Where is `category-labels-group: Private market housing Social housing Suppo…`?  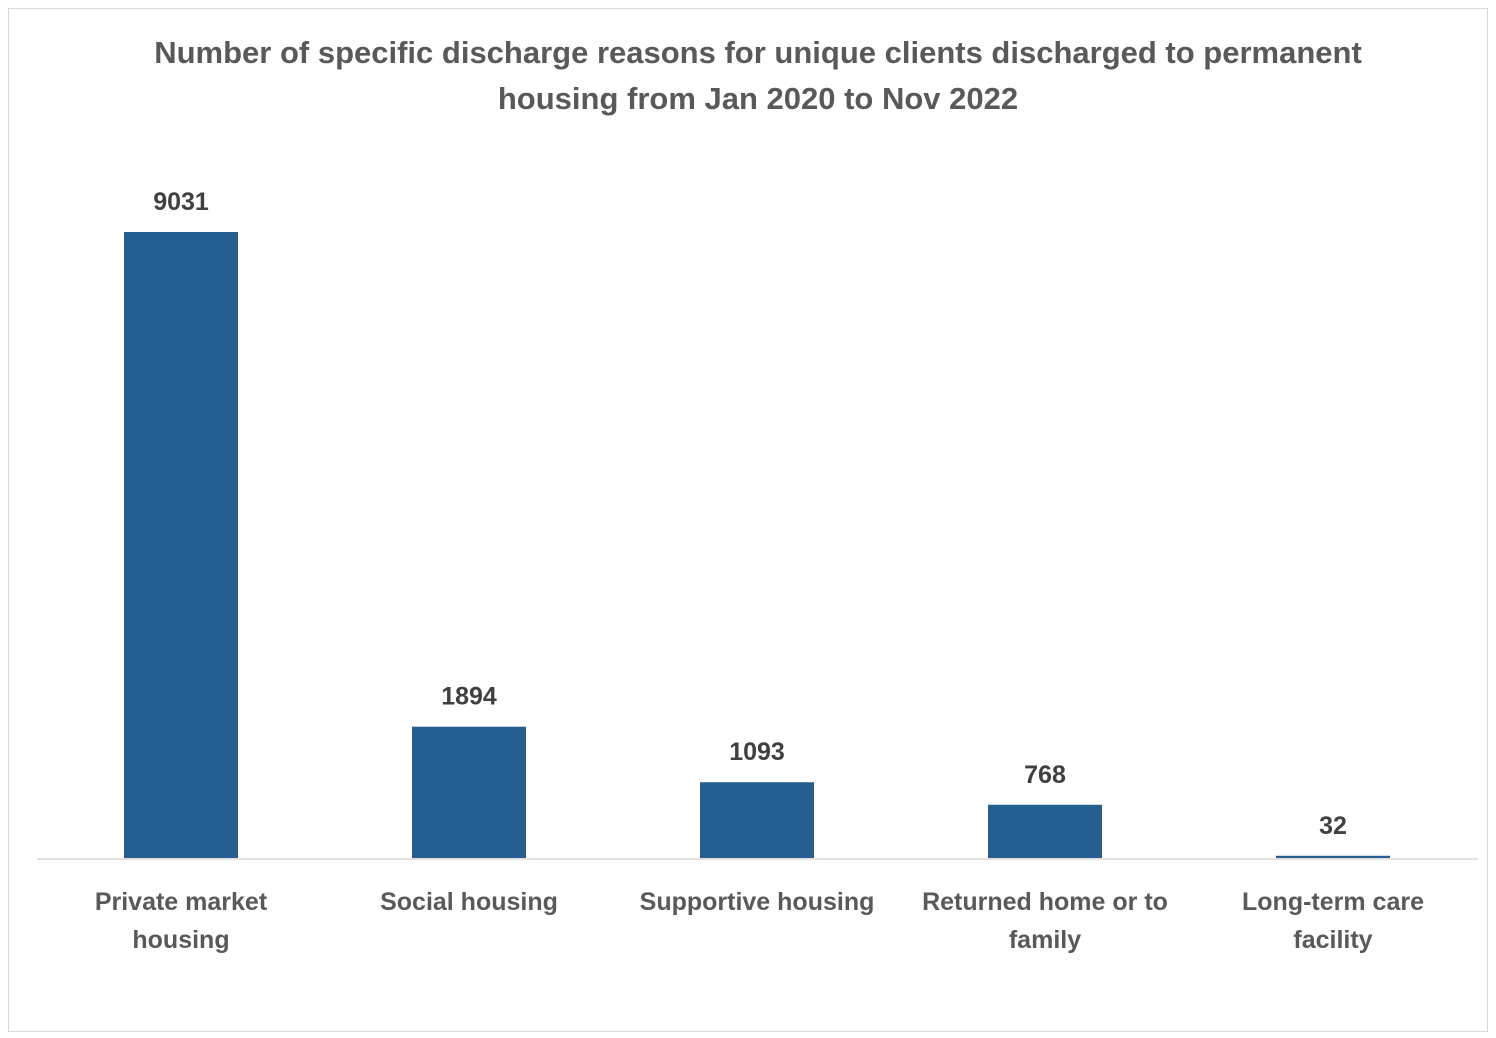 category-labels-group: Private market housing Social housing Suppo… is located at coordinates (759, 921).